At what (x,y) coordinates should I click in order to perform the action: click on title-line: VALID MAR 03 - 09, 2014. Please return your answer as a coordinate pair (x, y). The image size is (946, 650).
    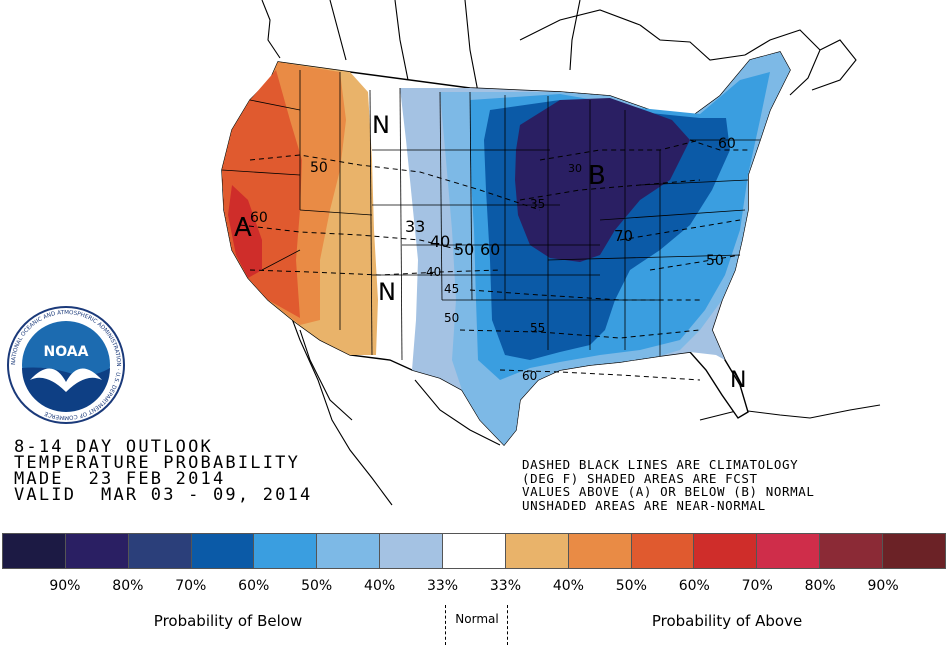
    Looking at the image, I should click on (163, 495).